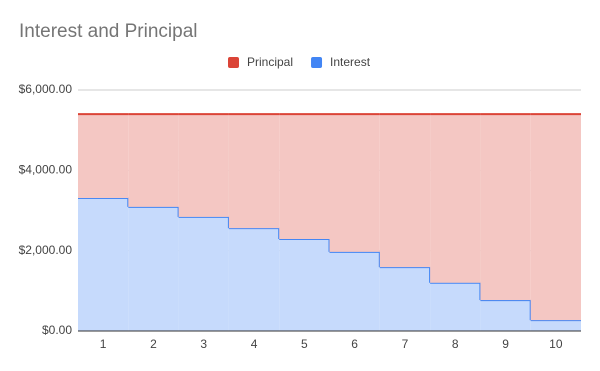 The height and width of the screenshot is (371, 600). What do you see at coordinates (270, 62) in the screenshot?
I see `legend-label: Principal` at bounding box center [270, 62].